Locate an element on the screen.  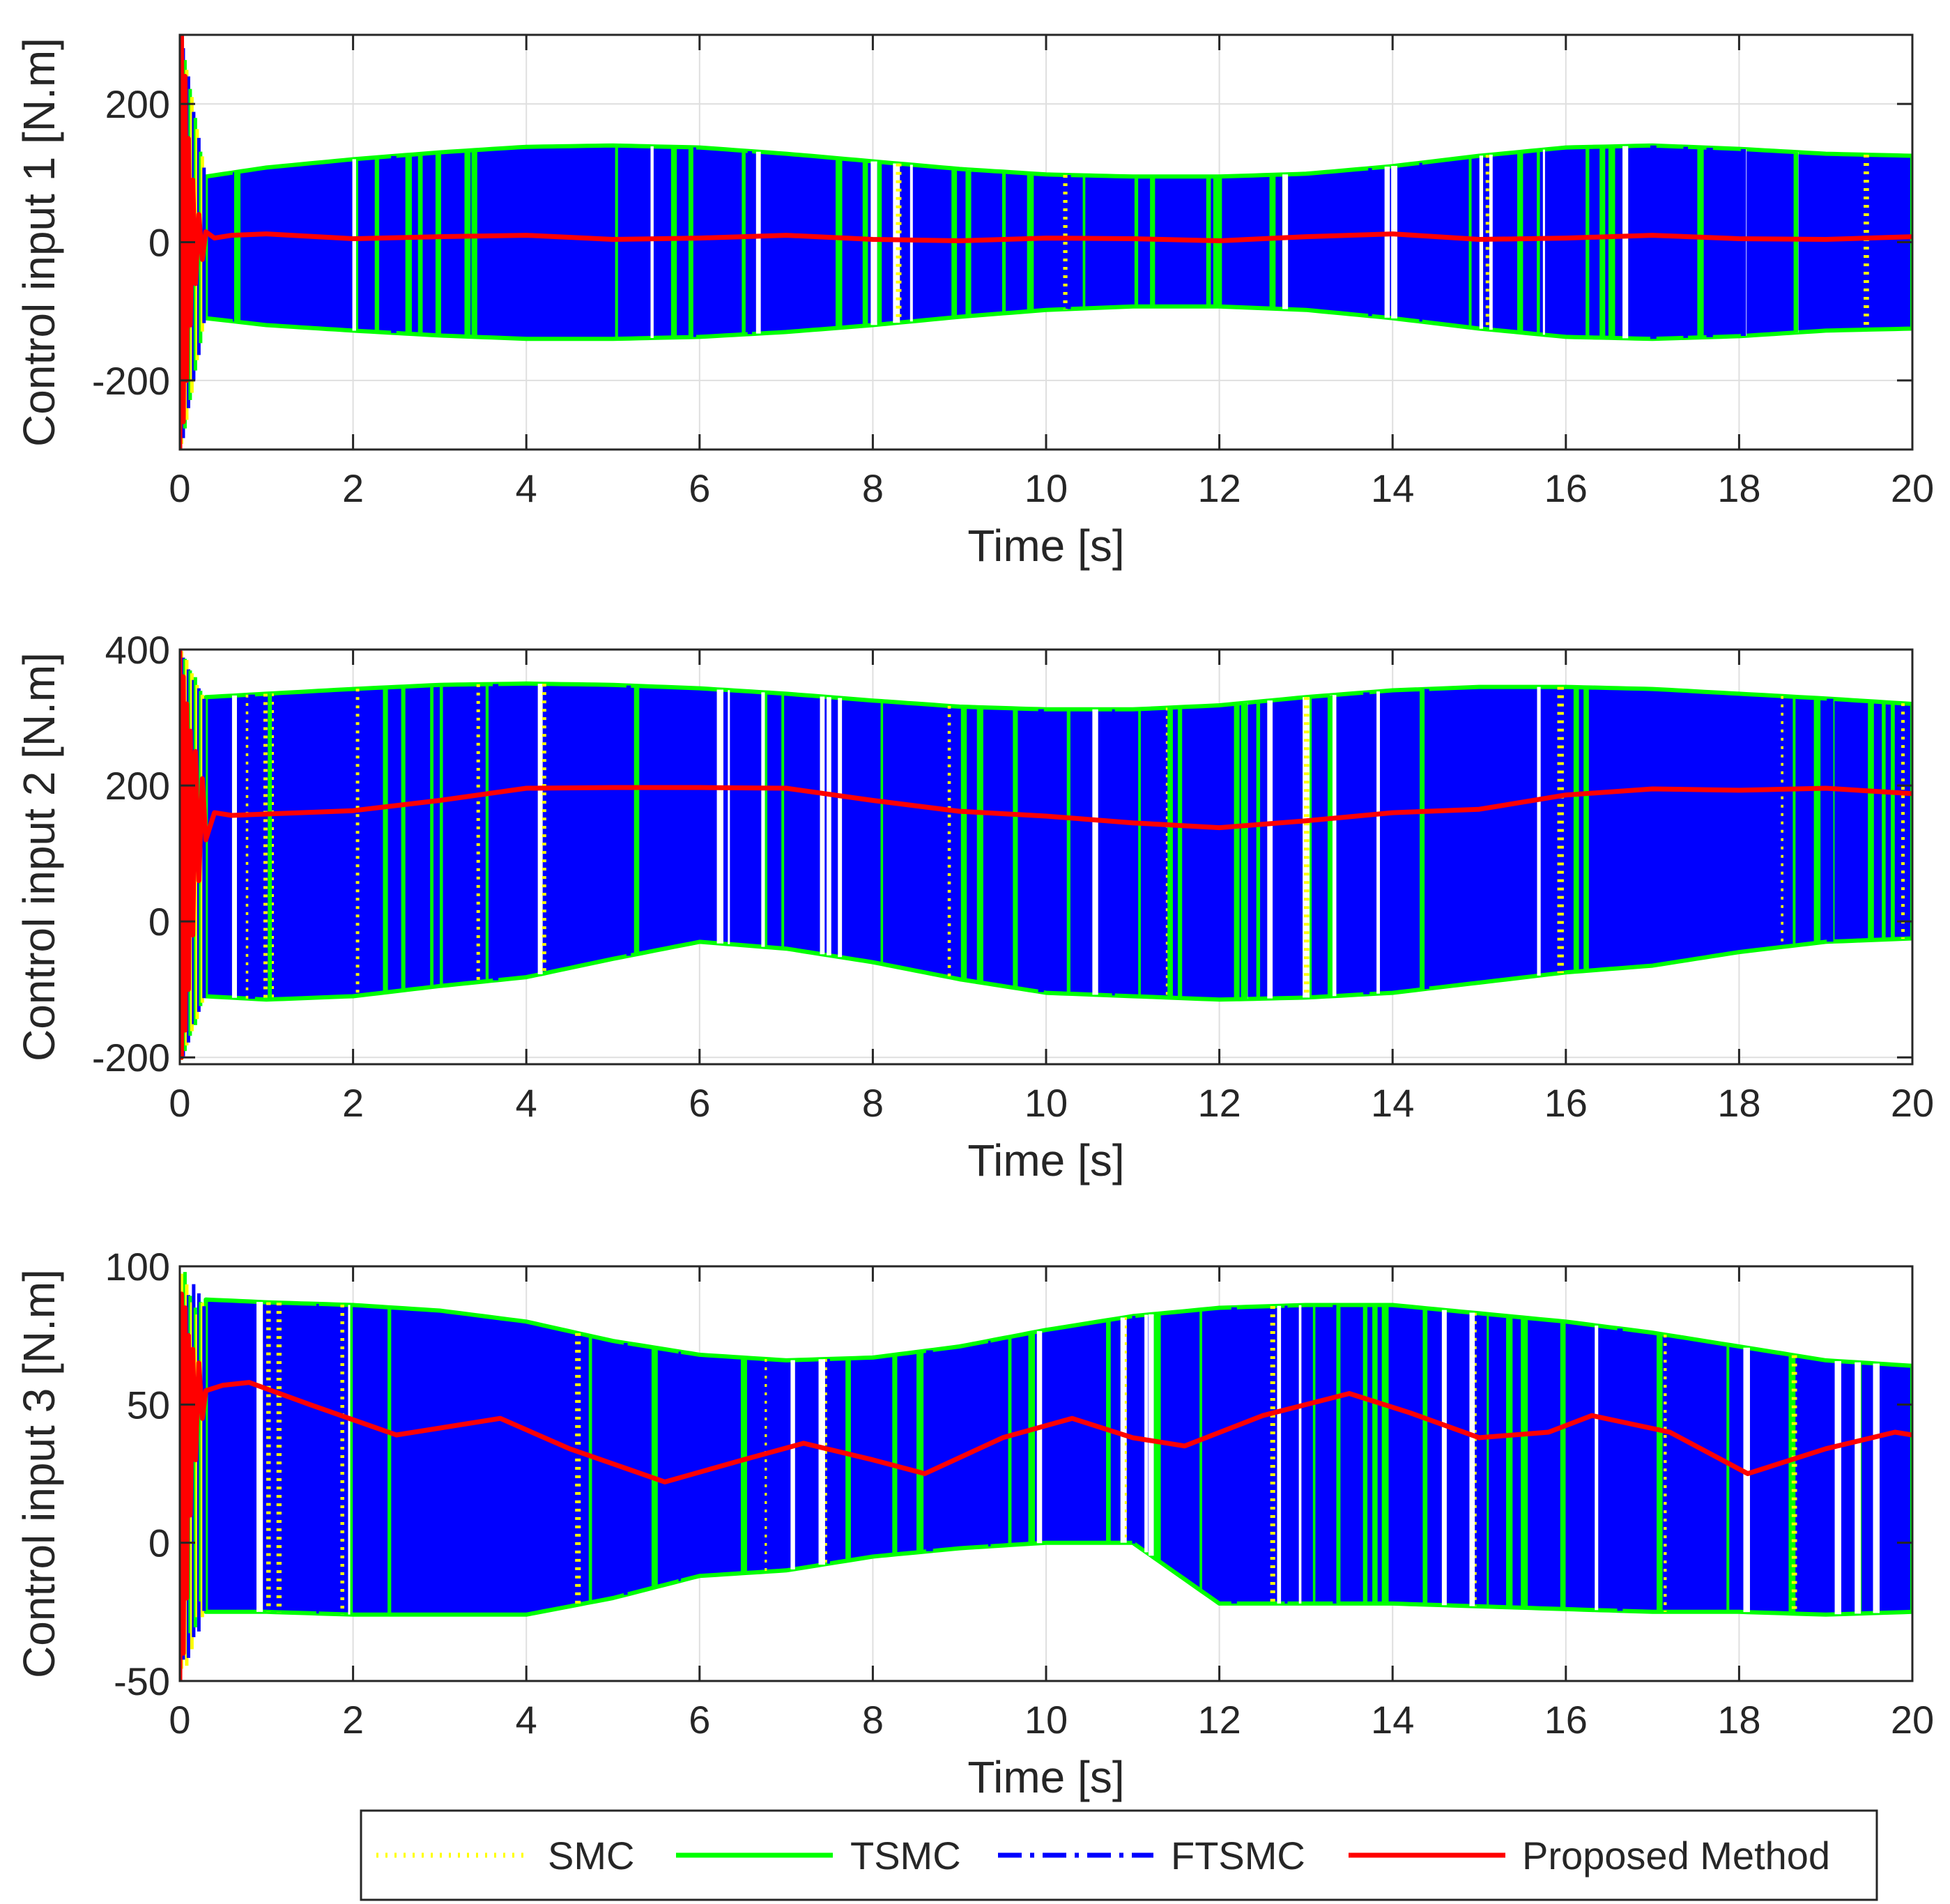
legend-label-tsmc: TSMC is located at coordinates (905, 1856).